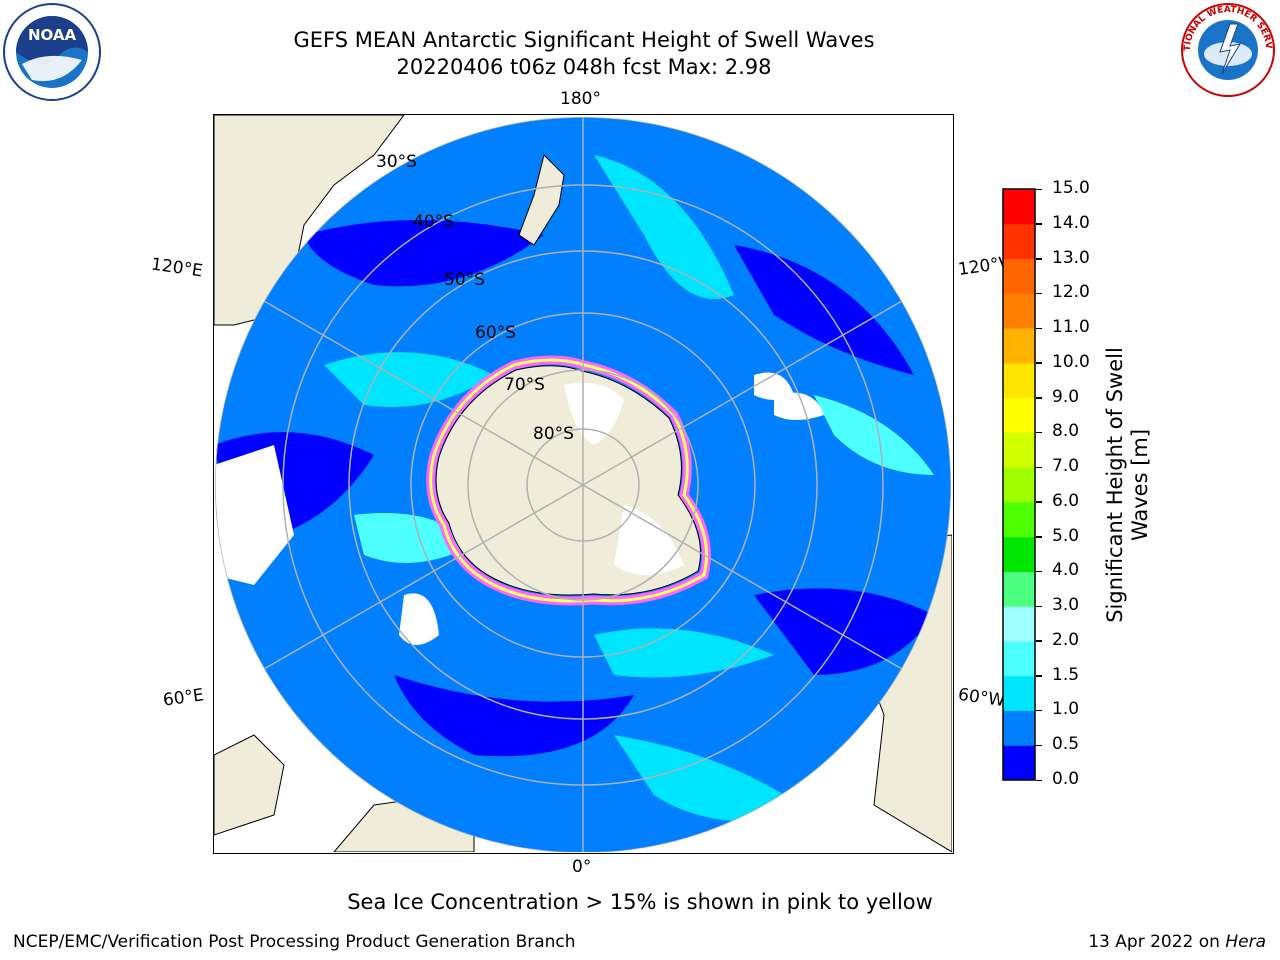 This screenshot has height=960, width=1280. What do you see at coordinates (1071, 257) in the screenshot?
I see `colorbar-tick-label: 13.0` at bounding box center [1071, 257].